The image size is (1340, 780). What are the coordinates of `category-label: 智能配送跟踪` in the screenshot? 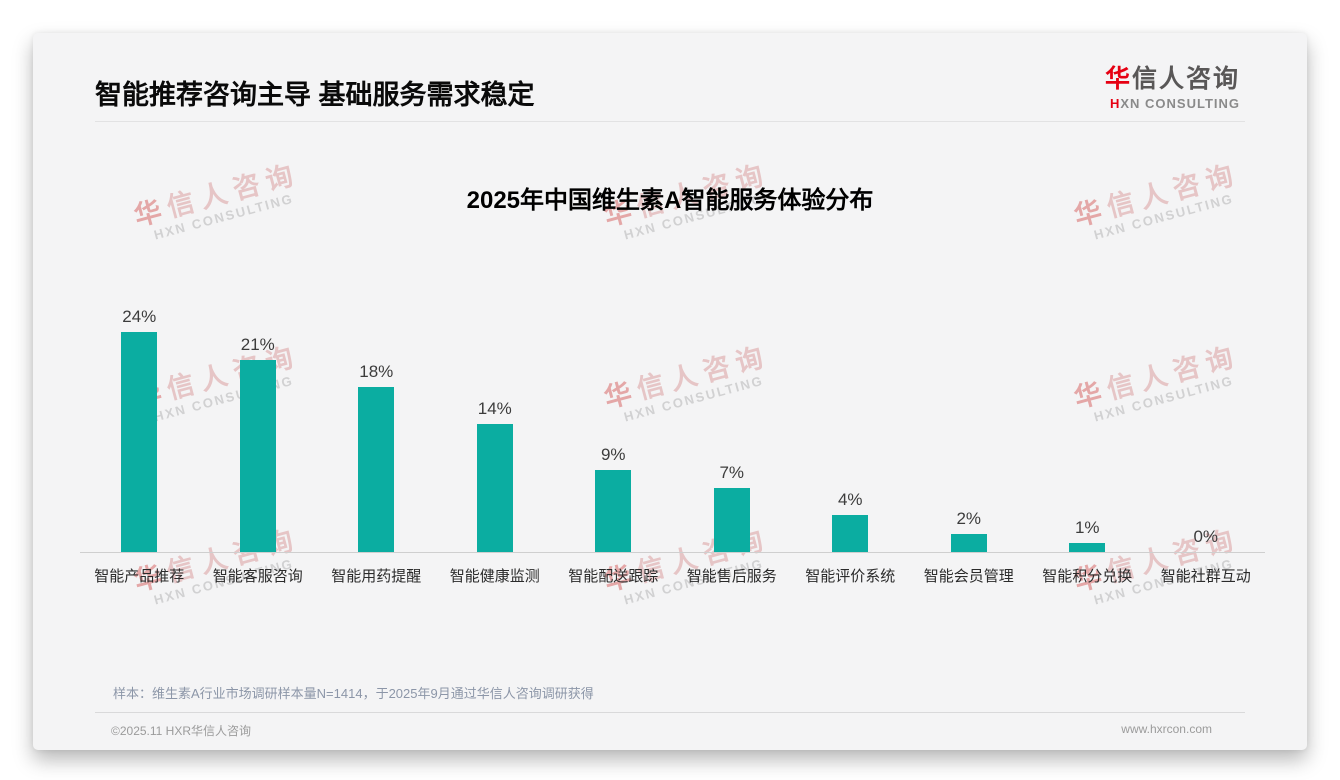 It's located at (613, 576).